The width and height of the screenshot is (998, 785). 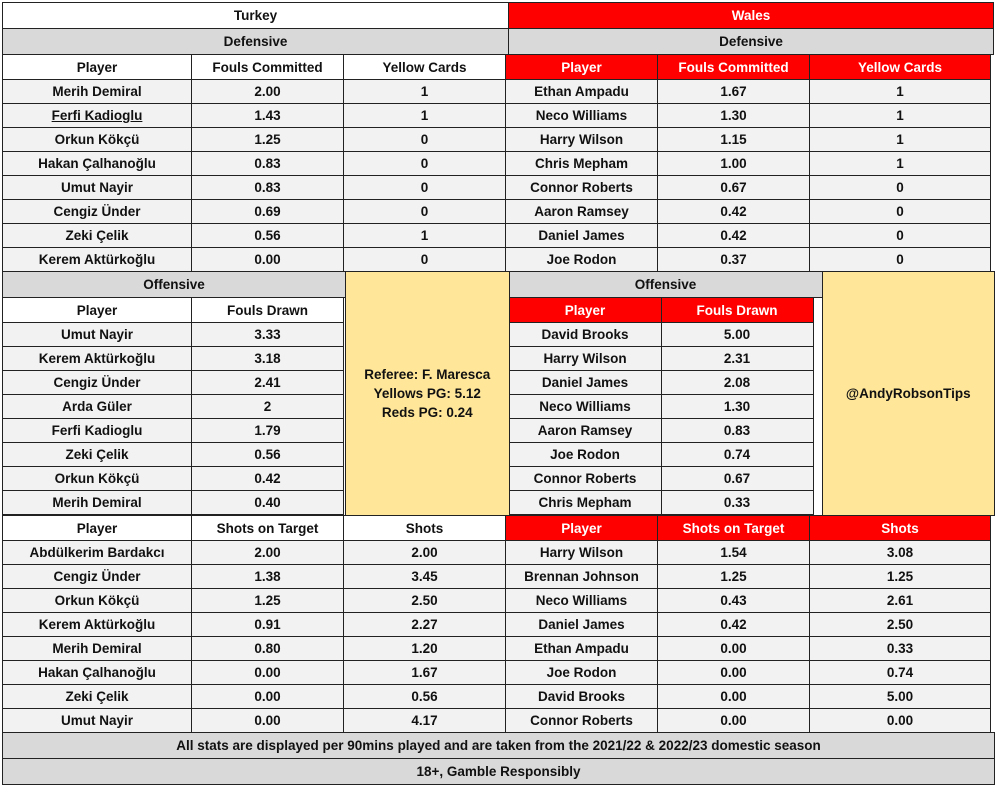 I want to click on wales-fouls-drawn: 5.00, so click(x=737, y=334).